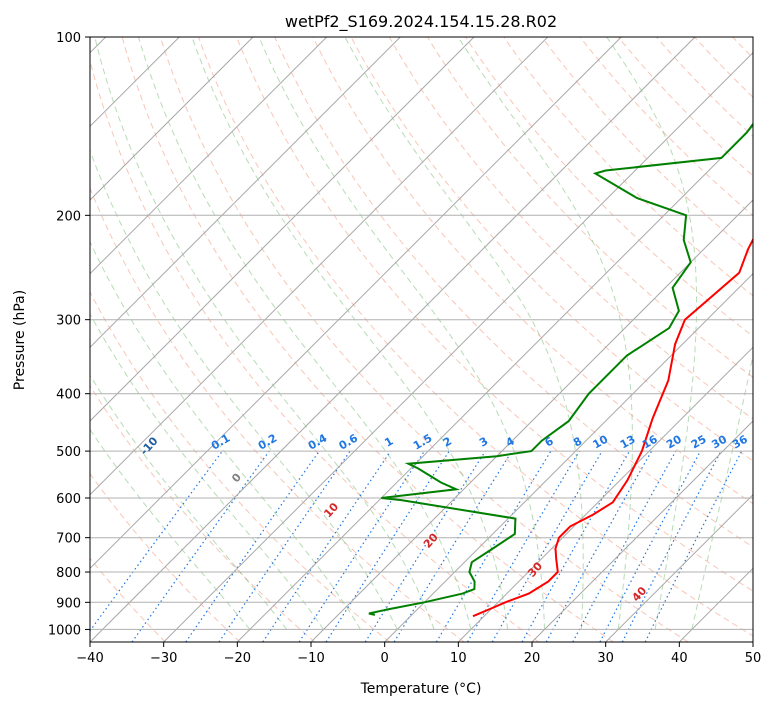 This screenshot has height=712, width=775. Describe the element at coordinates (68, 603) in the screenshot. I see `y-tick-label: 900` at that location.